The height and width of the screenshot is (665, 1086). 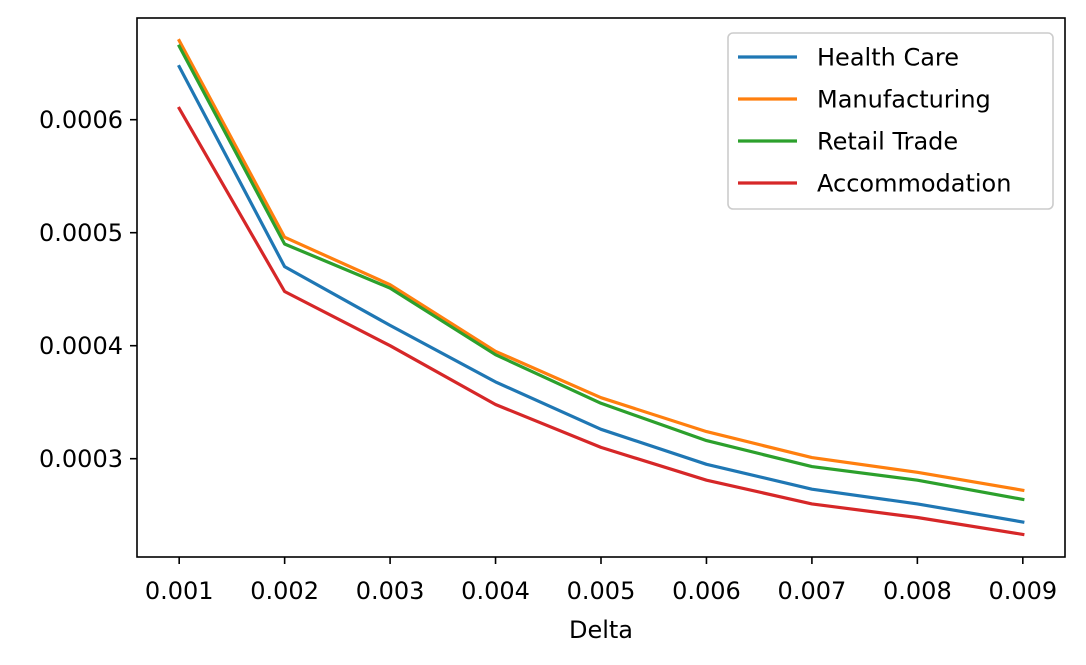 What do you see at coordinates (81, 346) in the screenshot?
I see `y-tick-label: 0.0004` at bounding box center [81, 346].